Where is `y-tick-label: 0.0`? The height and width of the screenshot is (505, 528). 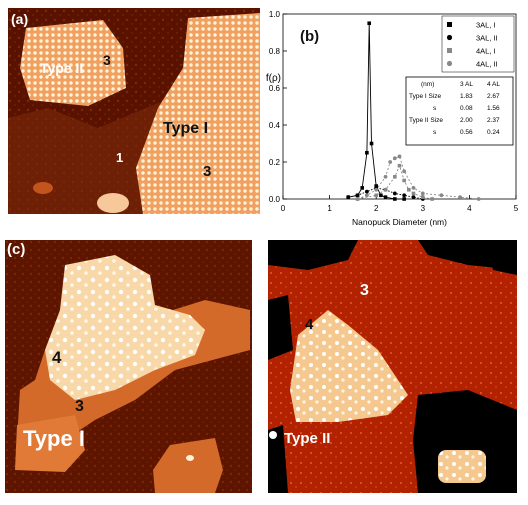 y-tick-label: 0.0 is located at coordinates (275, 199).